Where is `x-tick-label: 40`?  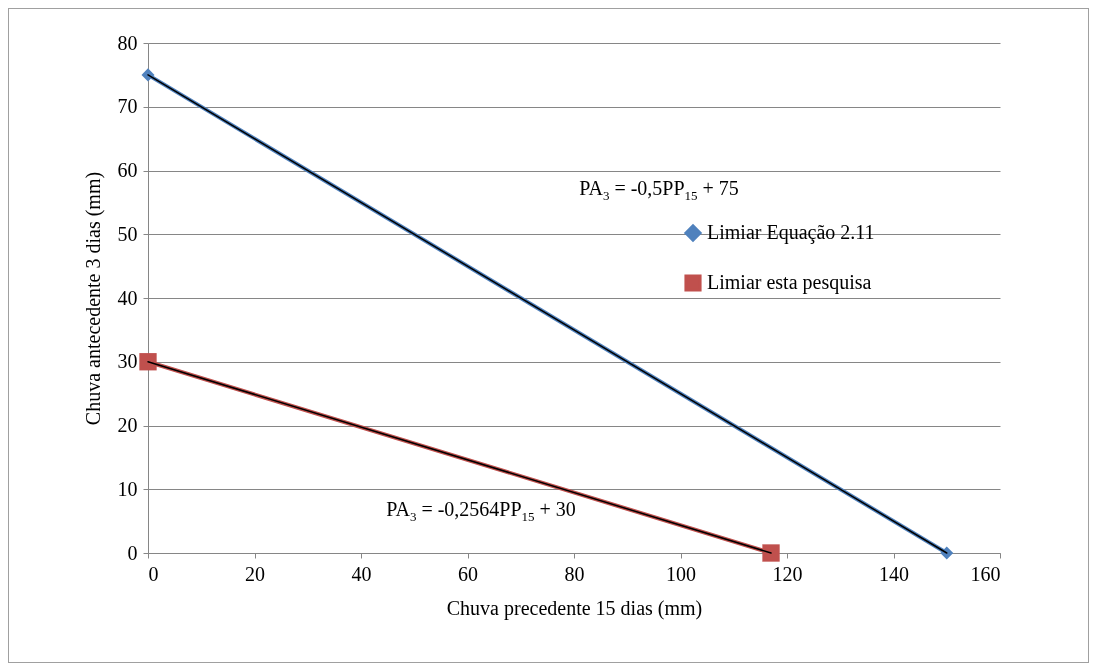 x-tick-label: 40 is located at coordinates (361, 573).